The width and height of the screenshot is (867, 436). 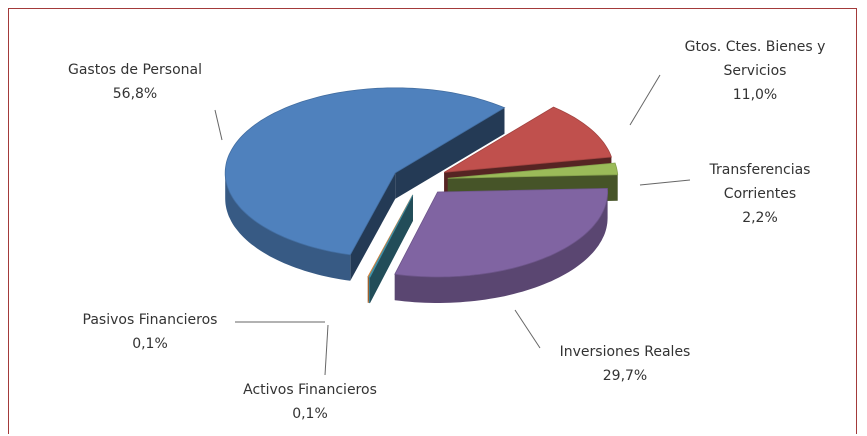 What do you see at coordinates (310, 402) in the screenshot?
I see `label: Activos Financieros 0,1%` at bounding box center [310, 402].